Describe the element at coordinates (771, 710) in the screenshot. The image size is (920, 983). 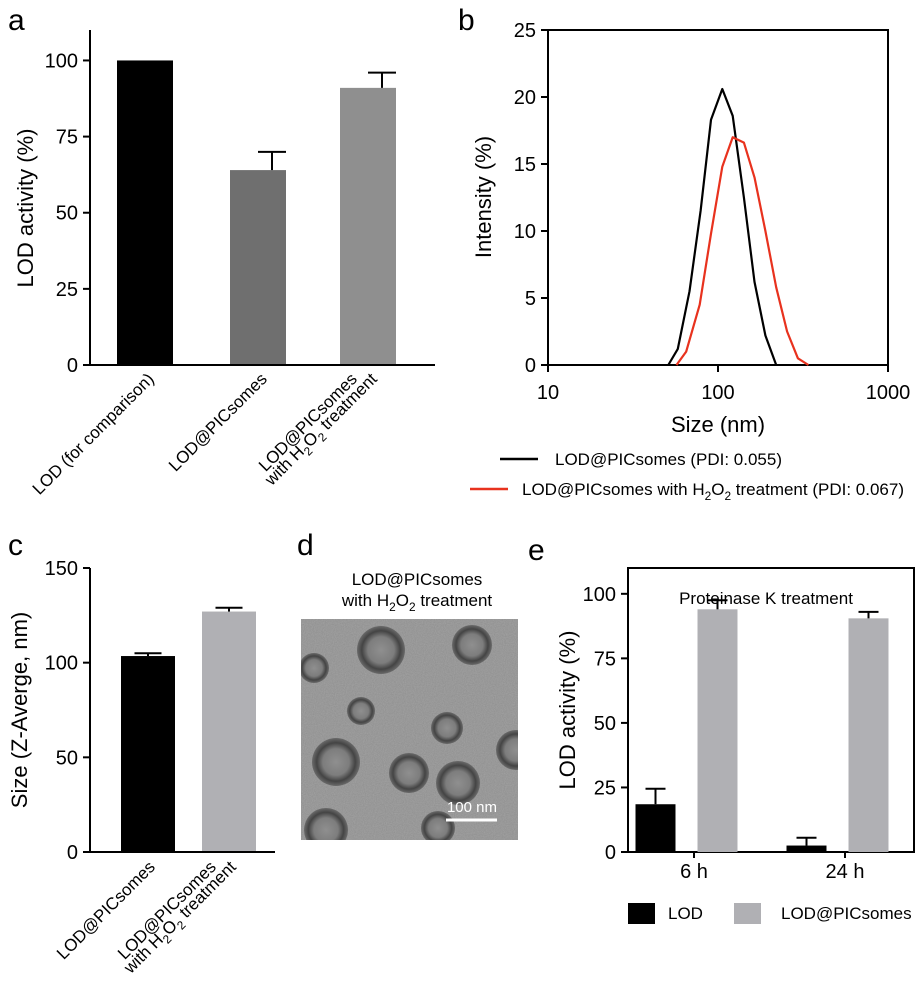
I see `panel-e-frame` at that location.